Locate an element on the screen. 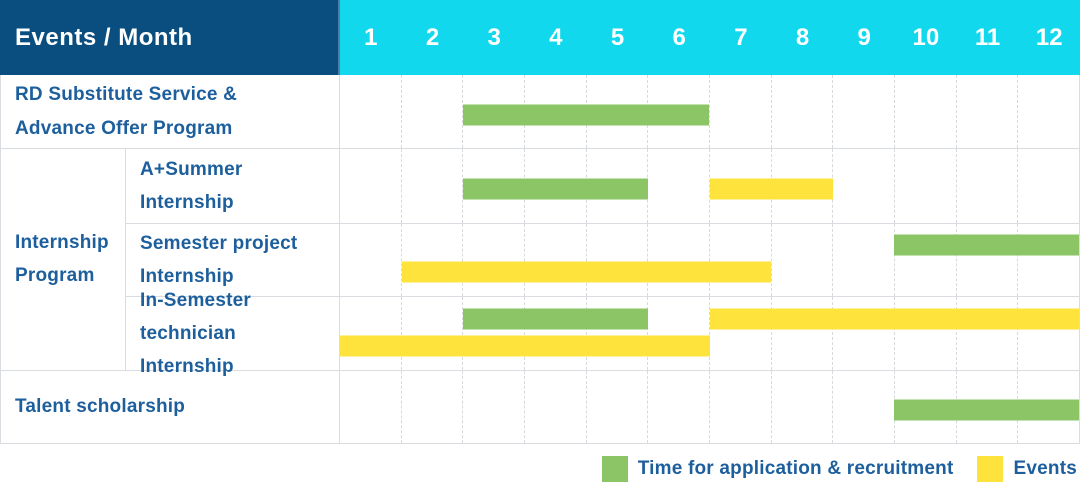 This screenshot has width=1080, height=494. month-header-7: 7 is located at coordinates (741, 37).